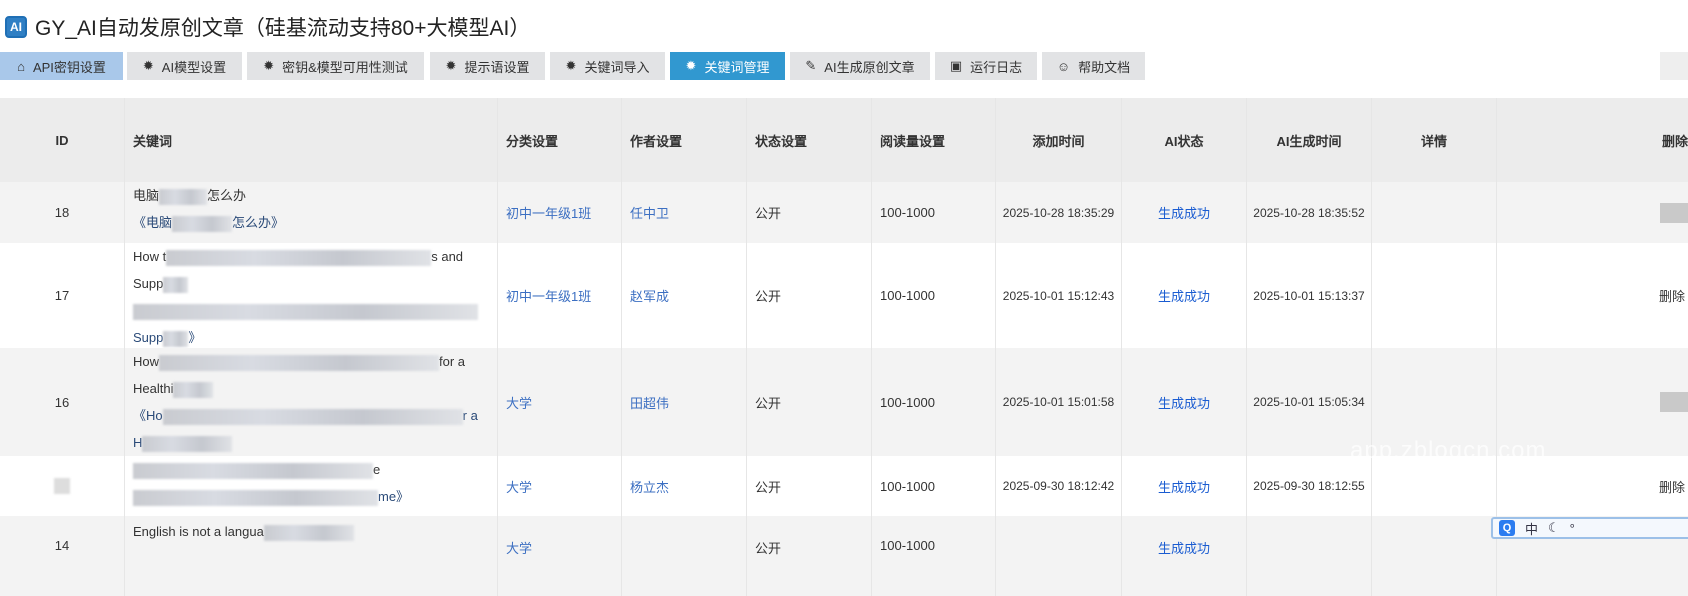 The image size is (1688, 596). What do you see at coordinates (683, 212) in the screenshot?
I see `author: 任中卫` at bounding box center [683, 212].